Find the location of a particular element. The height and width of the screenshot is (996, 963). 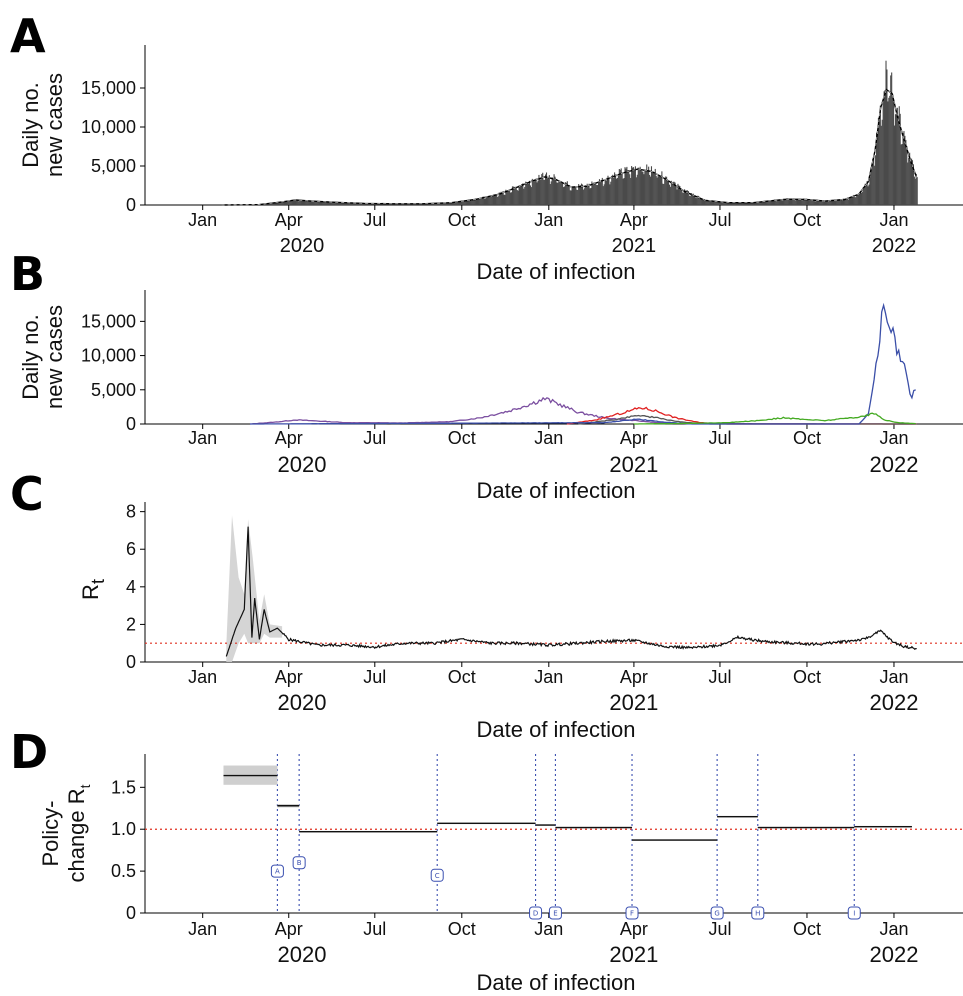

policy-change-badge-label: D is located at coordinates (535, 914).